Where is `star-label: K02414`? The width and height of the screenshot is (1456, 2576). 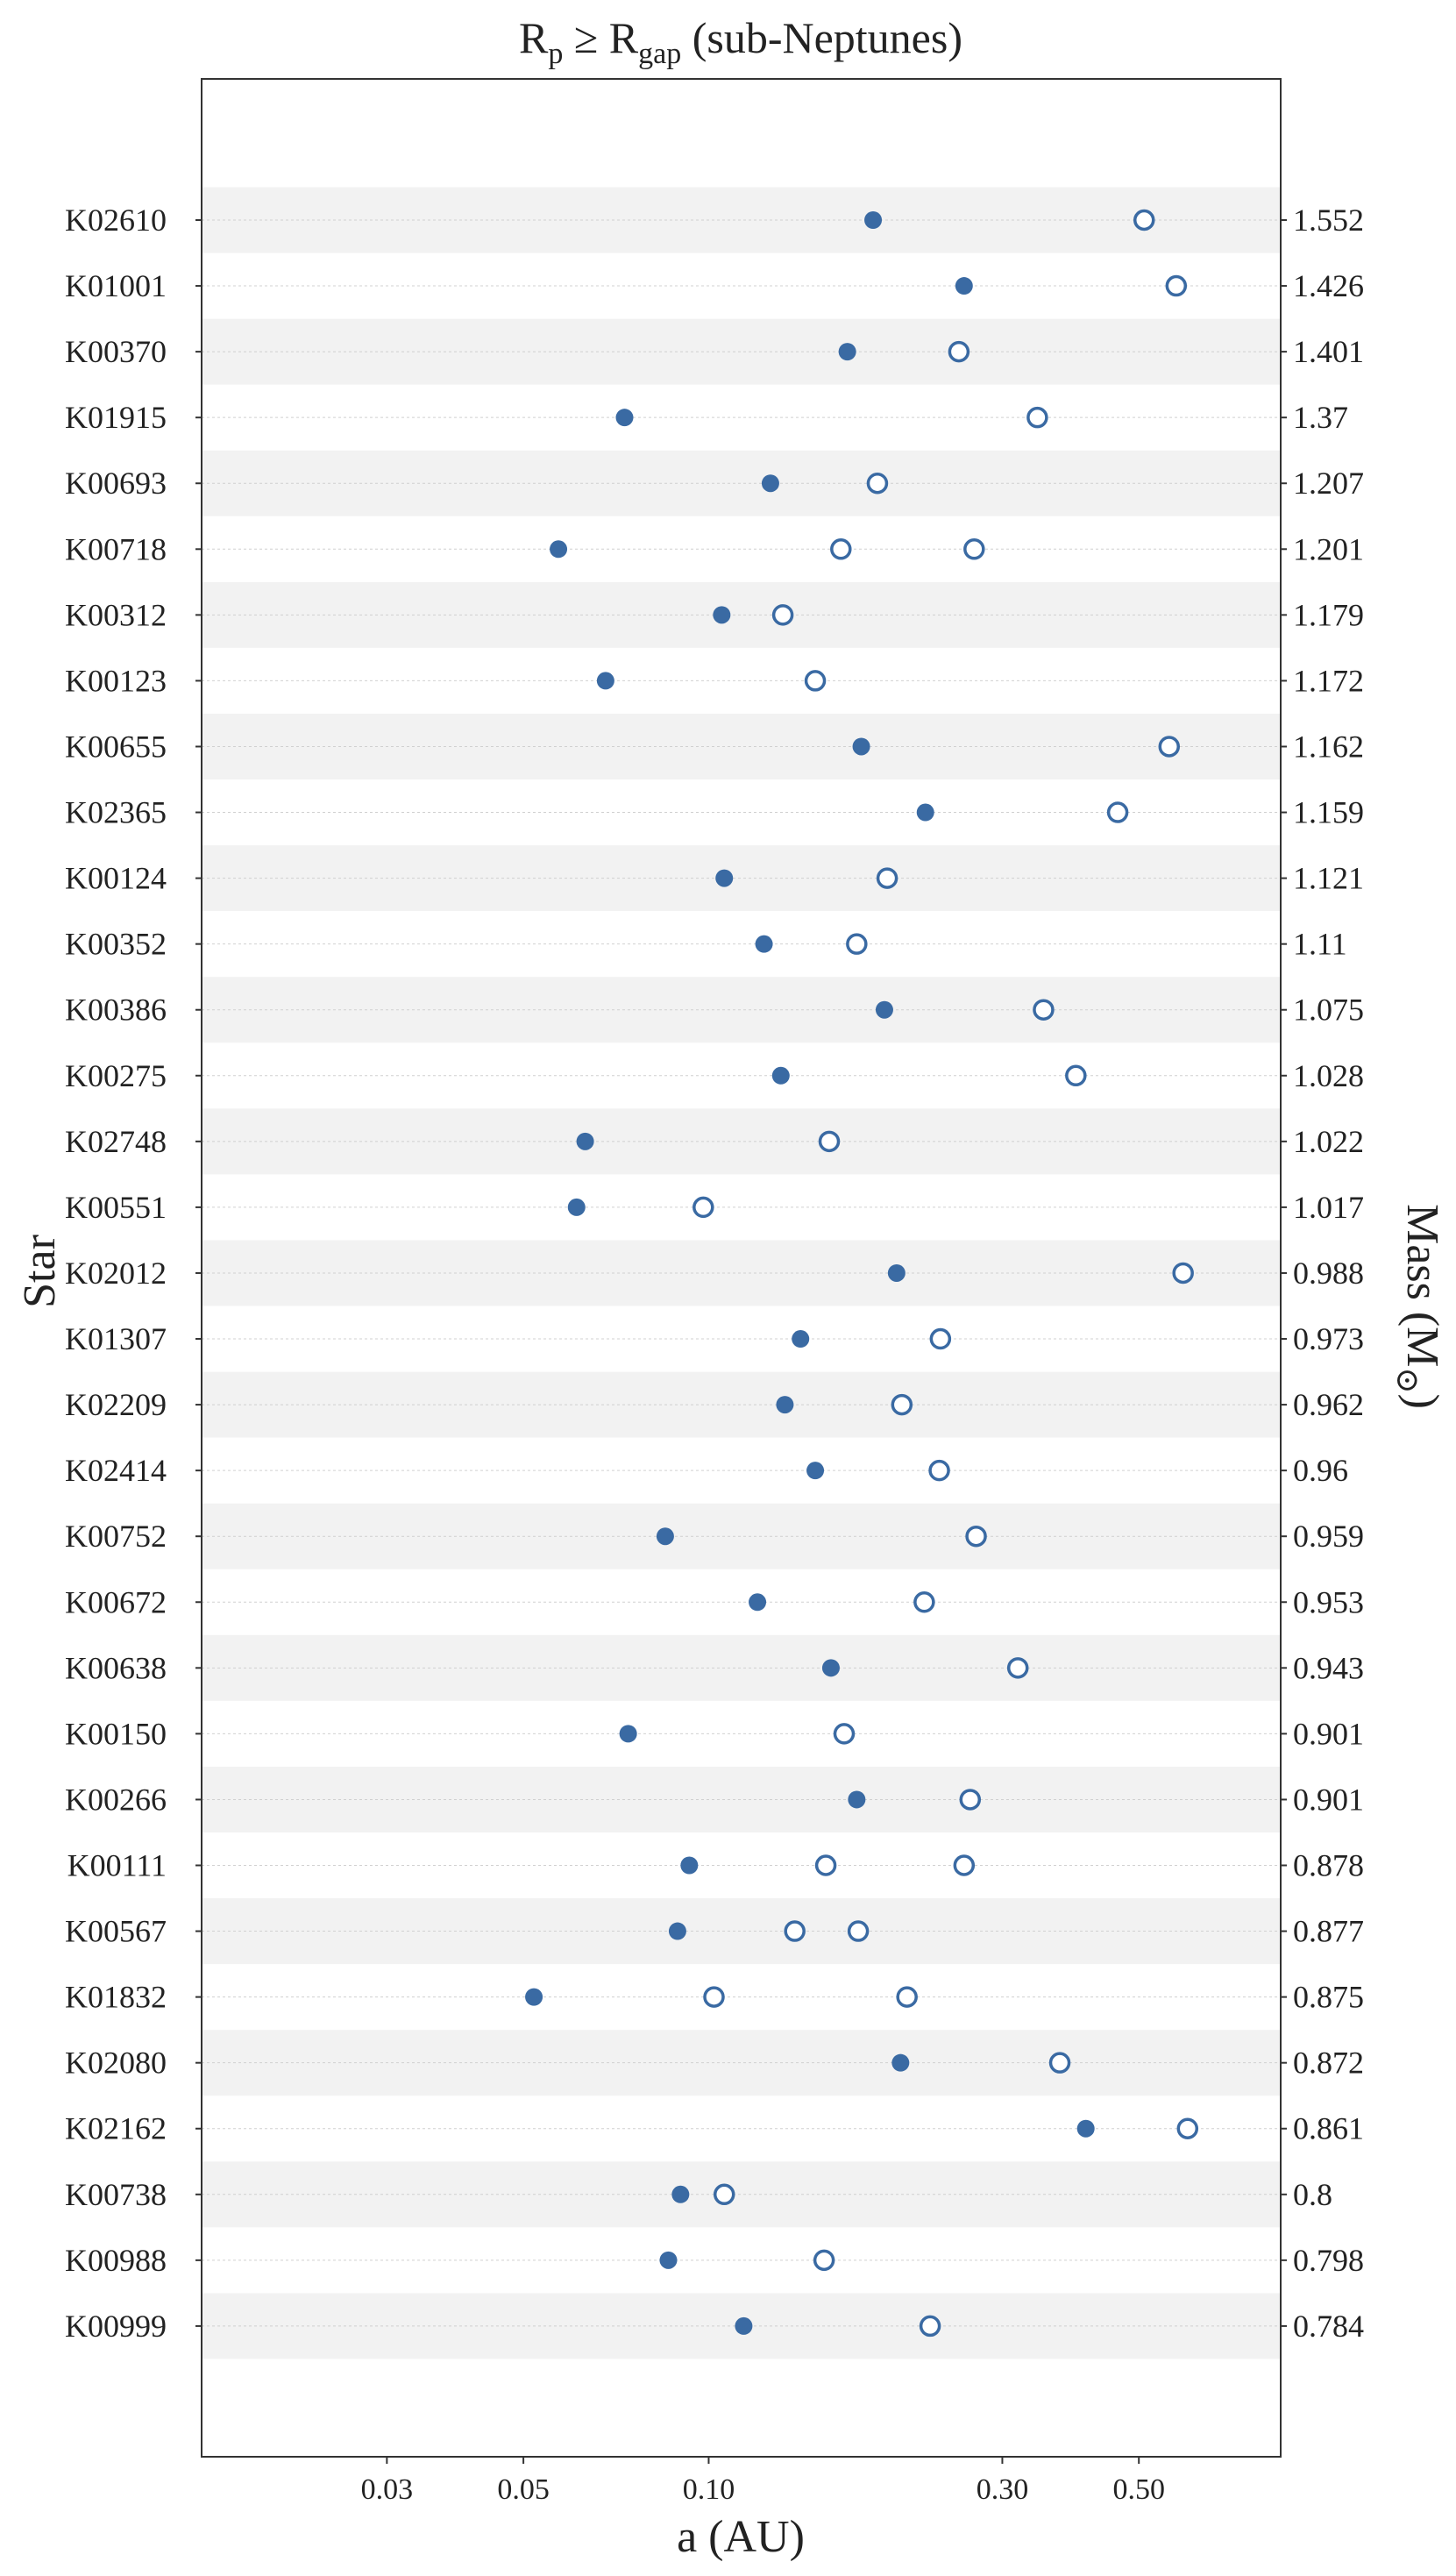 star-label: K02414 is located at coordinates (116, 1470).